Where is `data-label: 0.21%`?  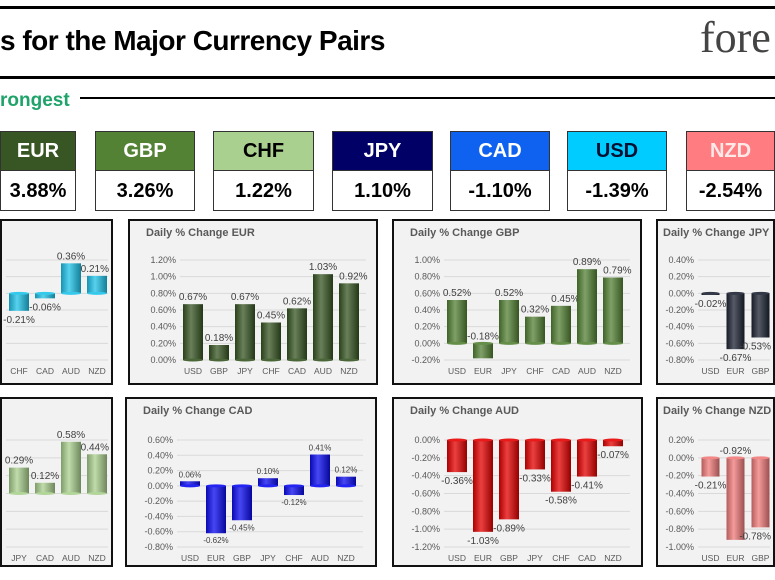 data-label: 0.21% is located at coordinates (95, 269).